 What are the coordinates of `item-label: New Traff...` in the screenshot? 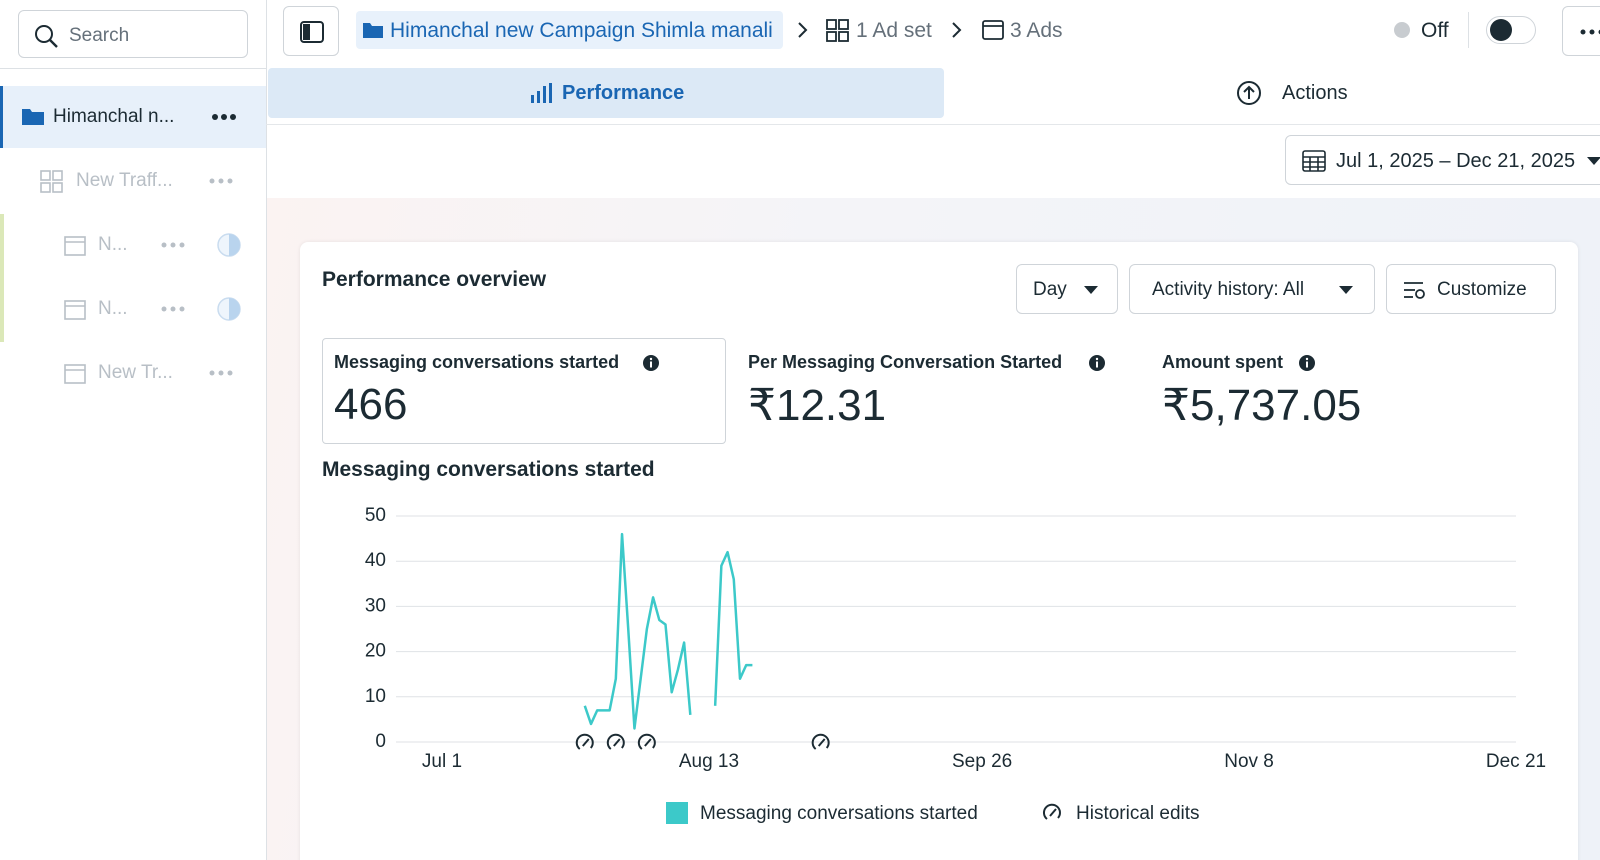 It's located at (124, 180).